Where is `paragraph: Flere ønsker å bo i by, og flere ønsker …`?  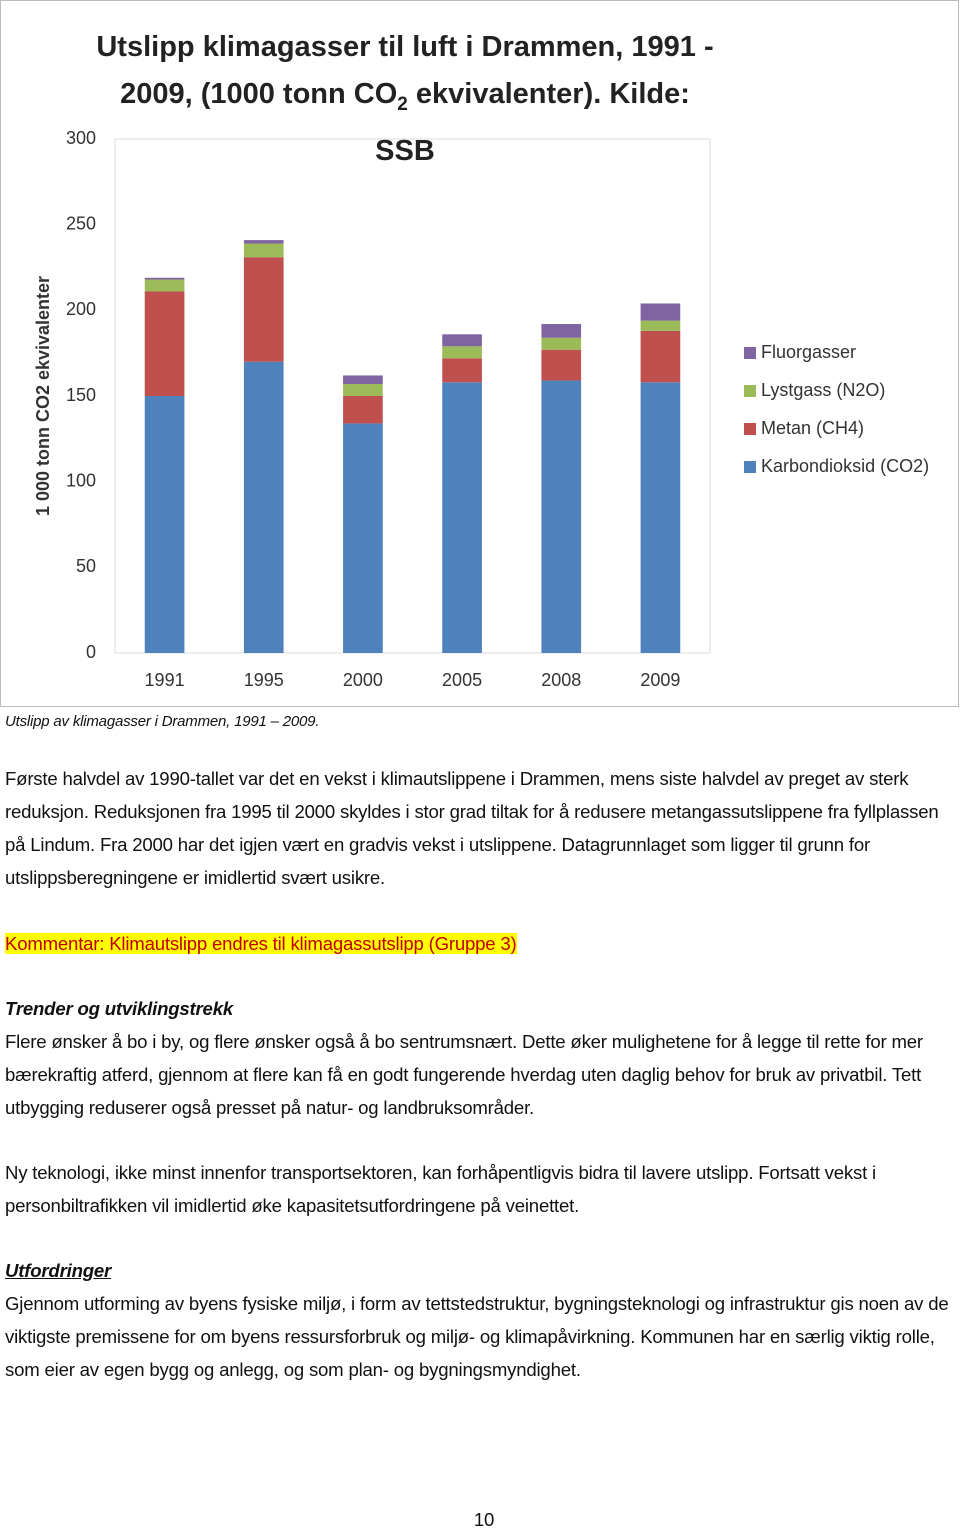 paragraph: Flere ønsker å bo i by, og flere ønsker … is located at coordinates (464, 1074).